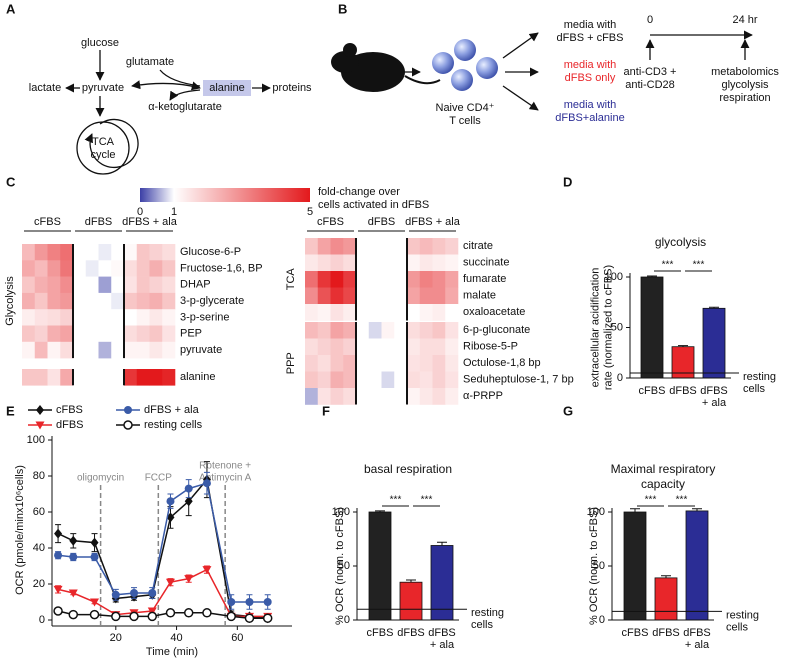  What do you see at coordinates (484, 279) in the screenshot?
I see `row-label: fumarate` at bounding box center [484, 279].